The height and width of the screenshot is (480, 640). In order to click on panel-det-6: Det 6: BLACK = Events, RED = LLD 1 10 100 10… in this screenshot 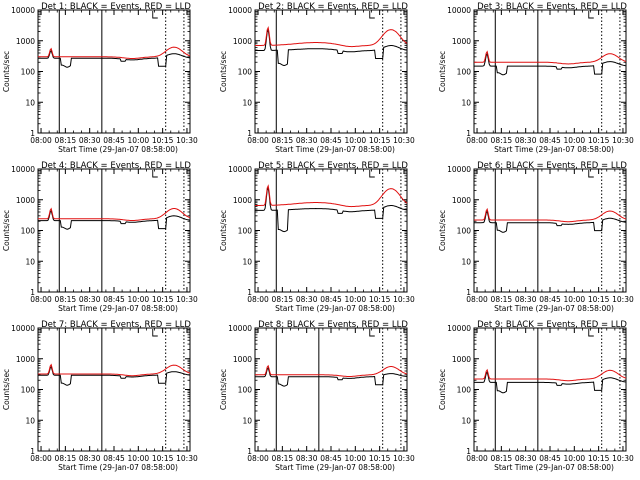, I will do `click(536, 237)`.